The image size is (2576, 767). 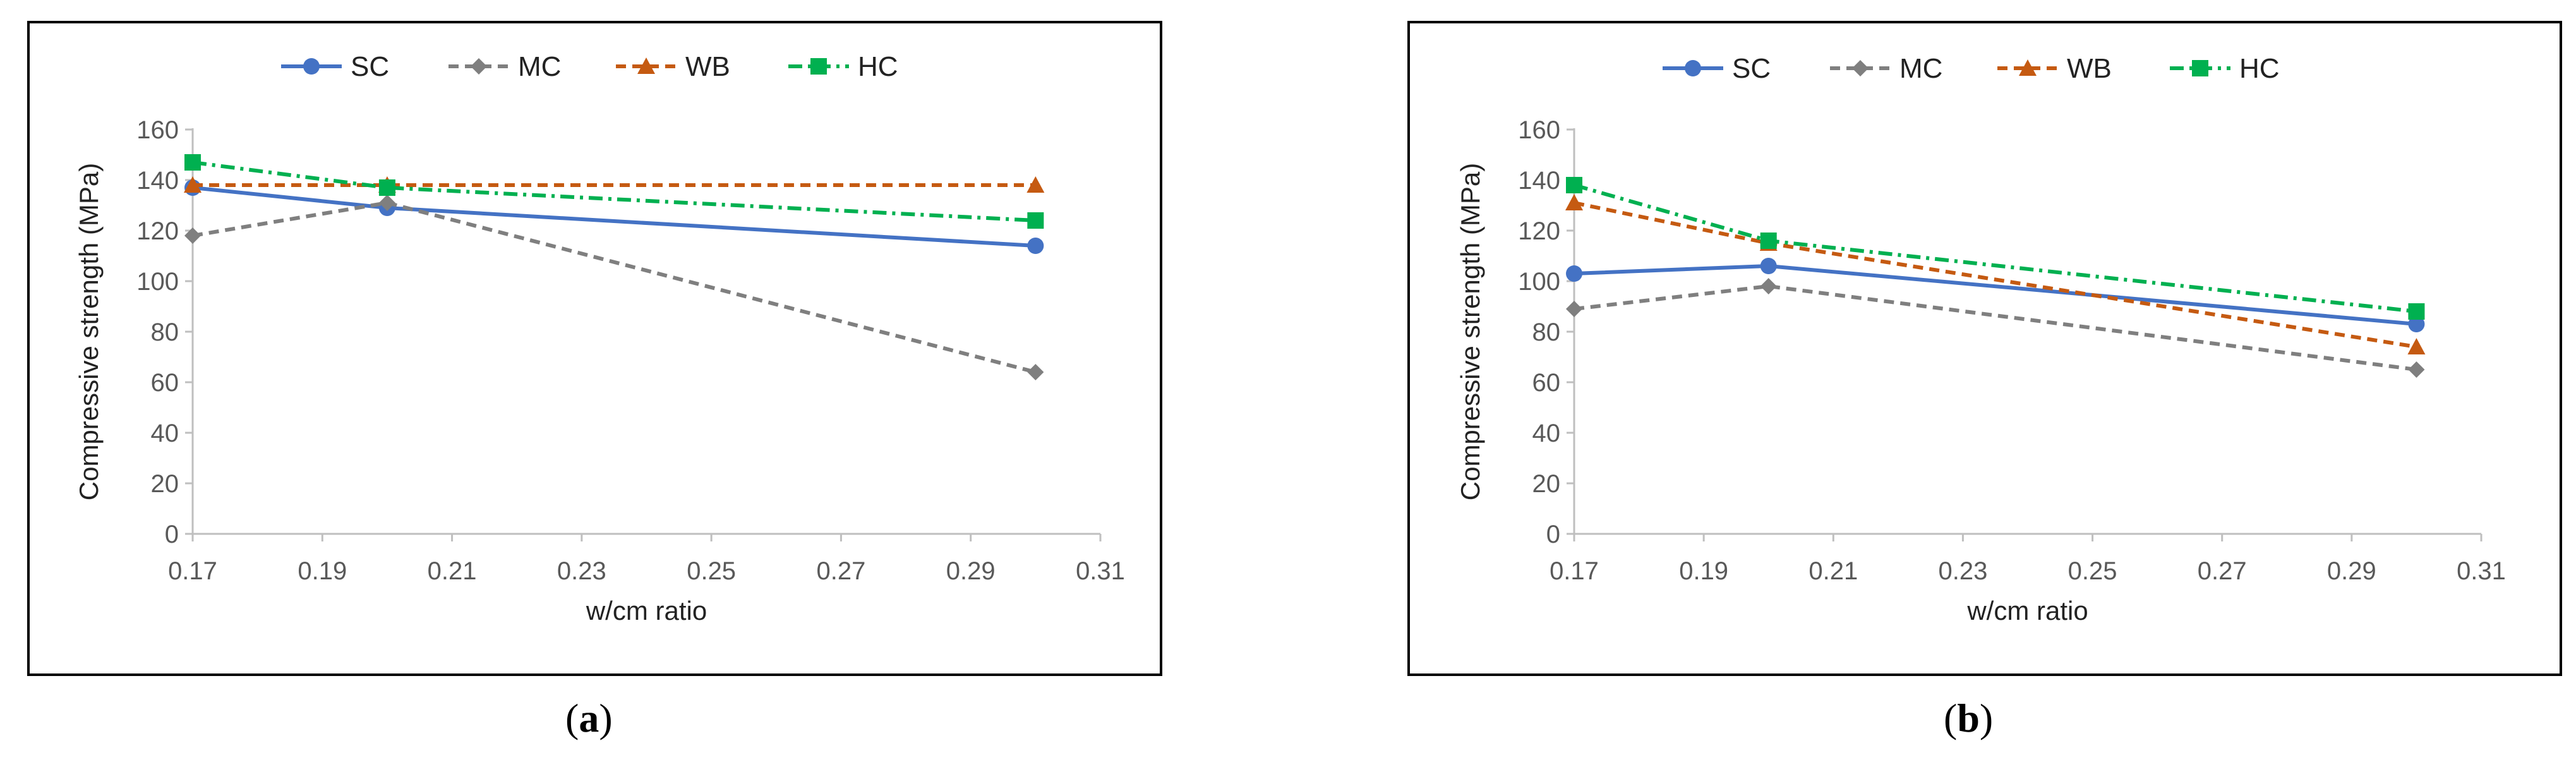 What do you see at coordinates (157, 130) in the screenshot?
I see `chart-a-y-tick-label: 160` at bounding box center [157, 130].